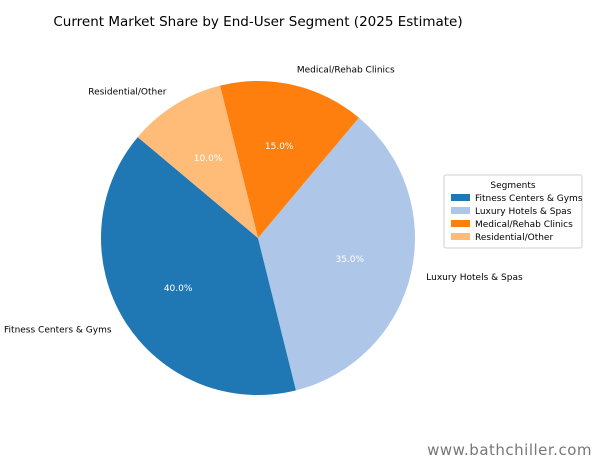 This screenshot has width=600, height=468. Describe the element at coordinates (523, 212) in the screenshot. I see `legend-entry: Luxury Hotels & Spas` at that location.